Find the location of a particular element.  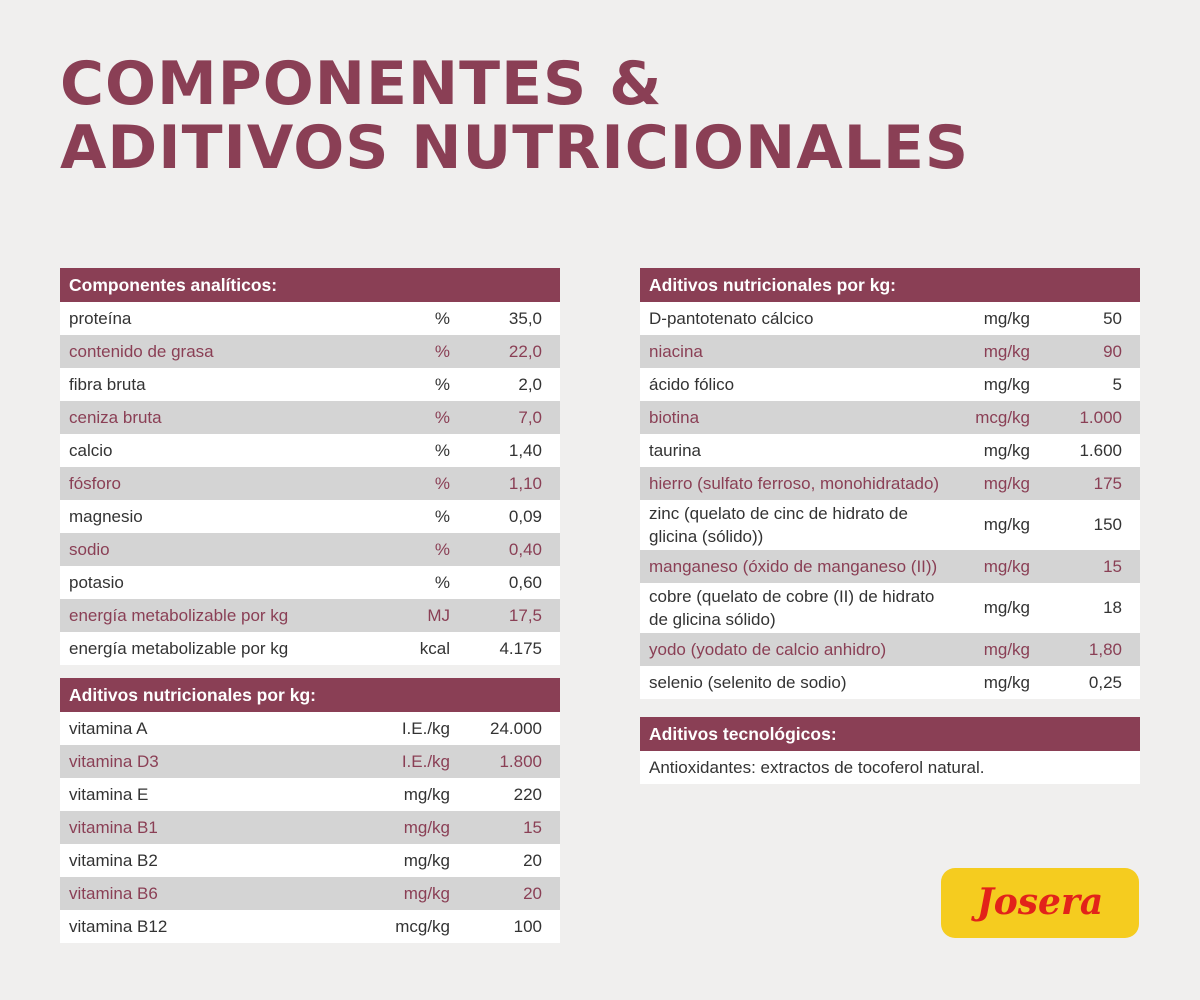

cell-value: 5 is located at coordinates (1117, 384).